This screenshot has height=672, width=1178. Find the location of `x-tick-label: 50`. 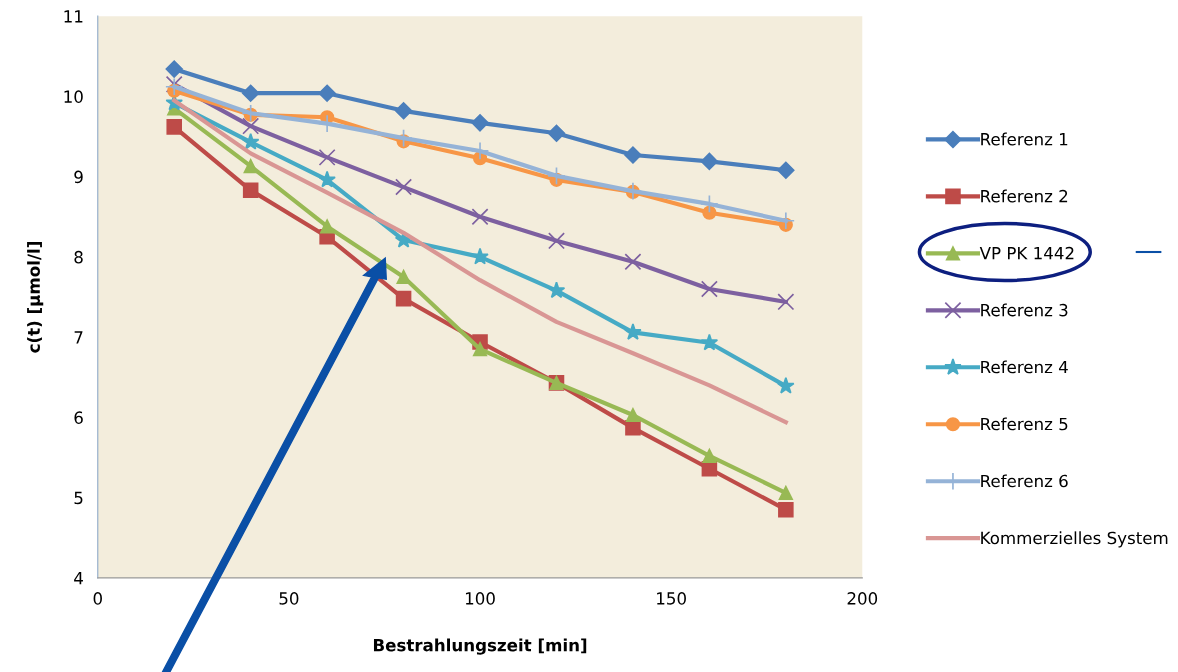

x-tick-label: 50 is located at coordinates (289, 598).